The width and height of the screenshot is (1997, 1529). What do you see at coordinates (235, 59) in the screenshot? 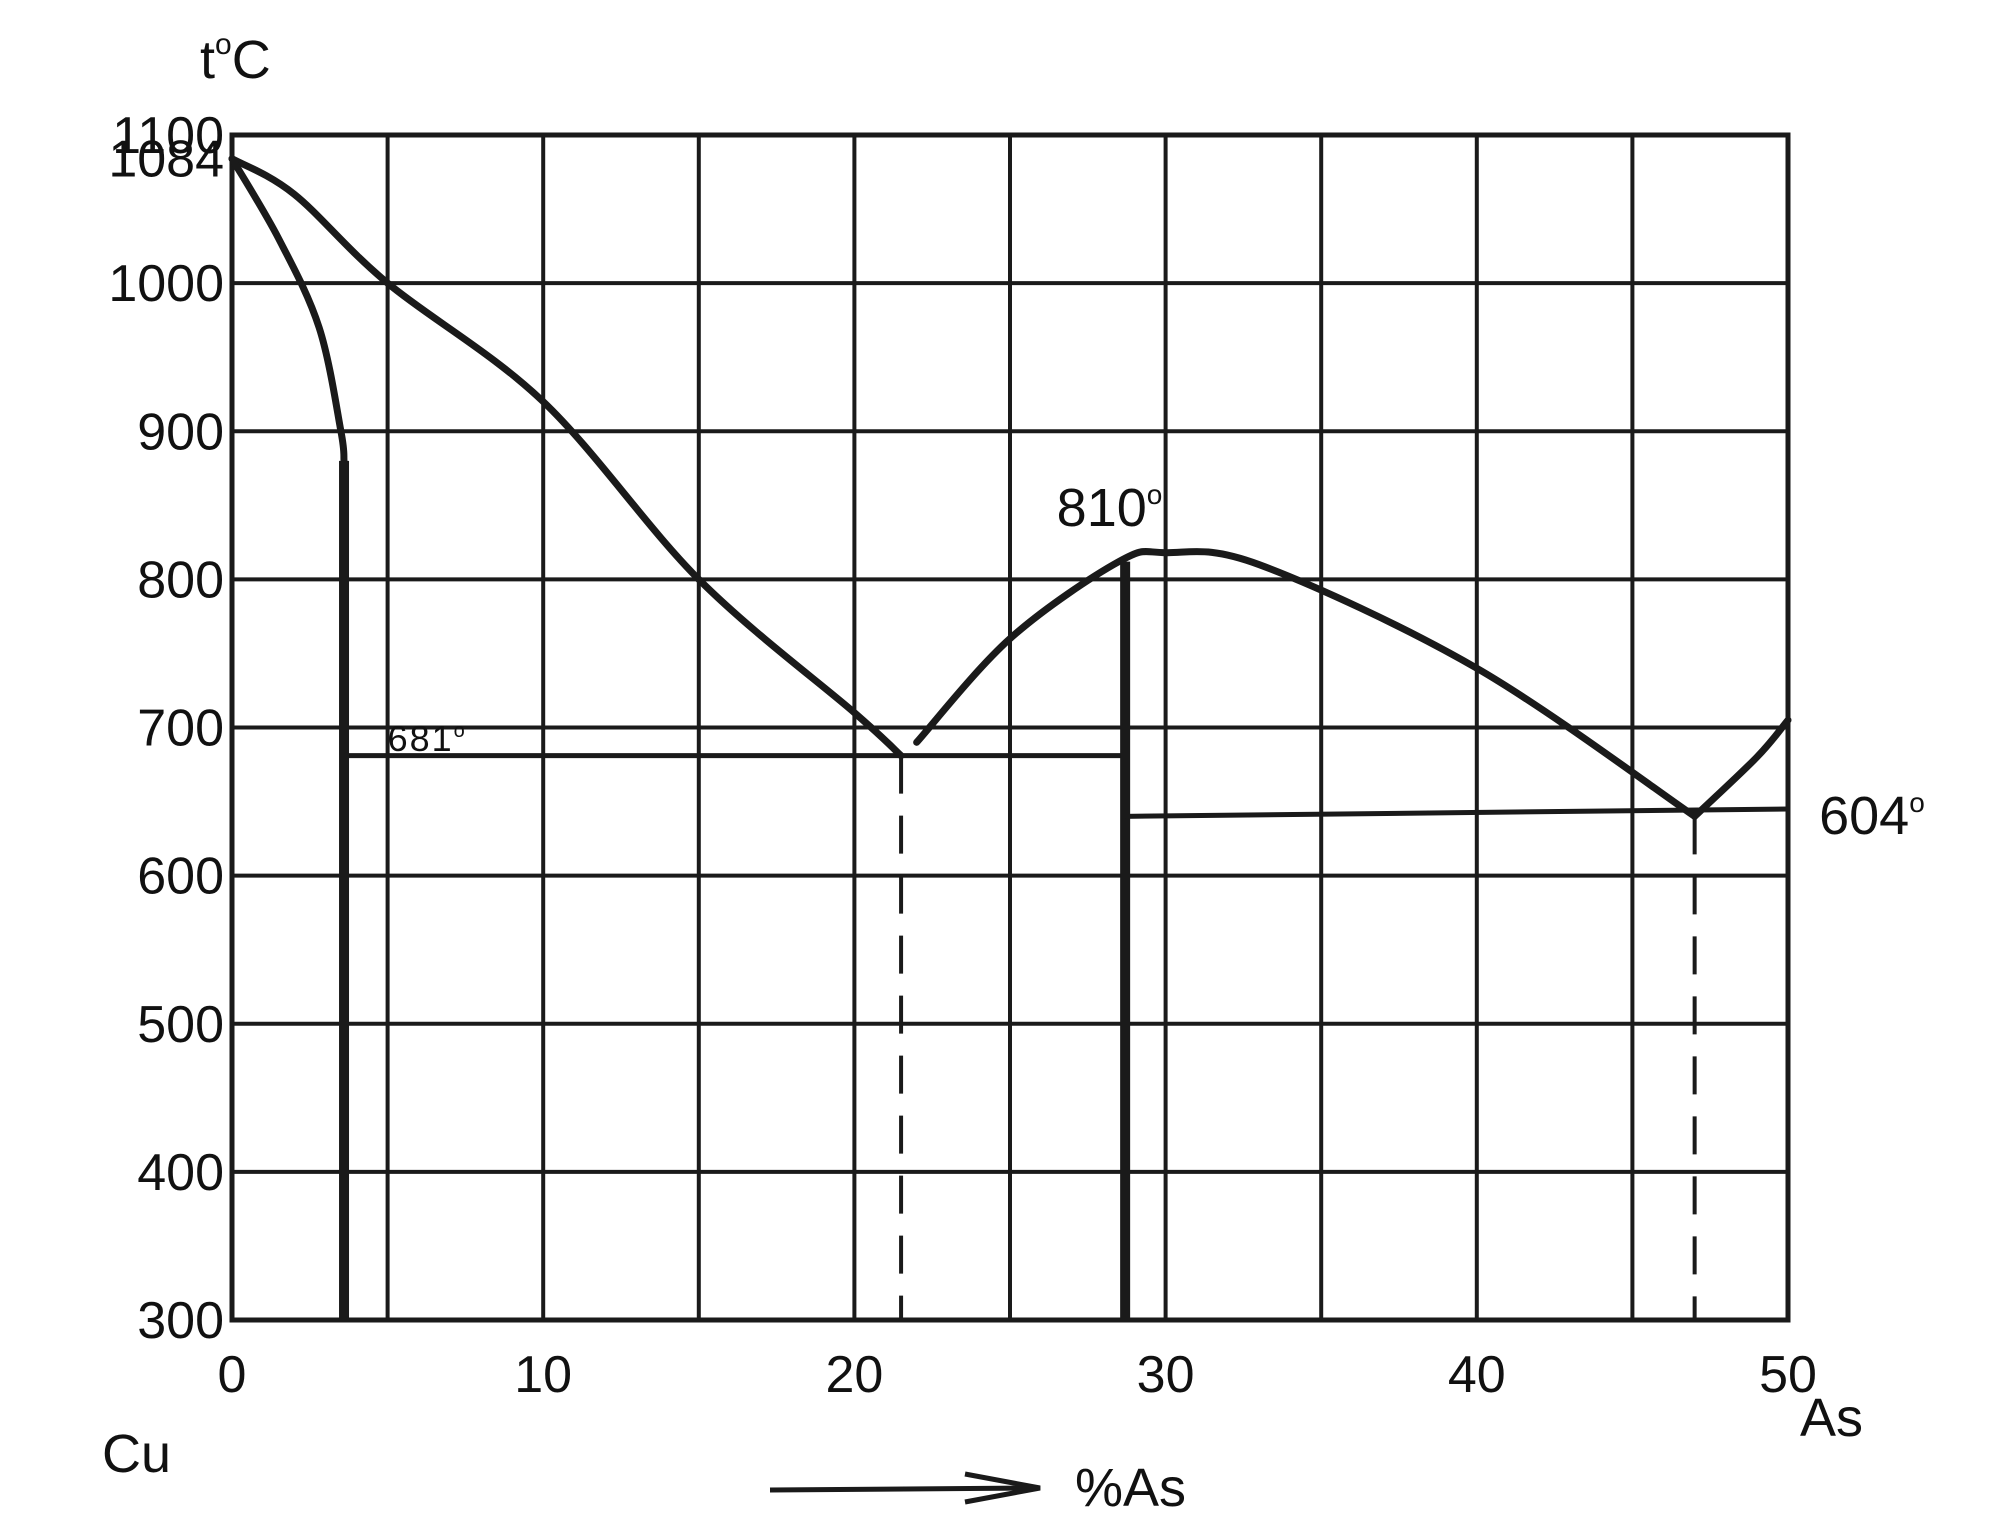
I see `y-axis-title: toC` at bounding box center [235, 59].